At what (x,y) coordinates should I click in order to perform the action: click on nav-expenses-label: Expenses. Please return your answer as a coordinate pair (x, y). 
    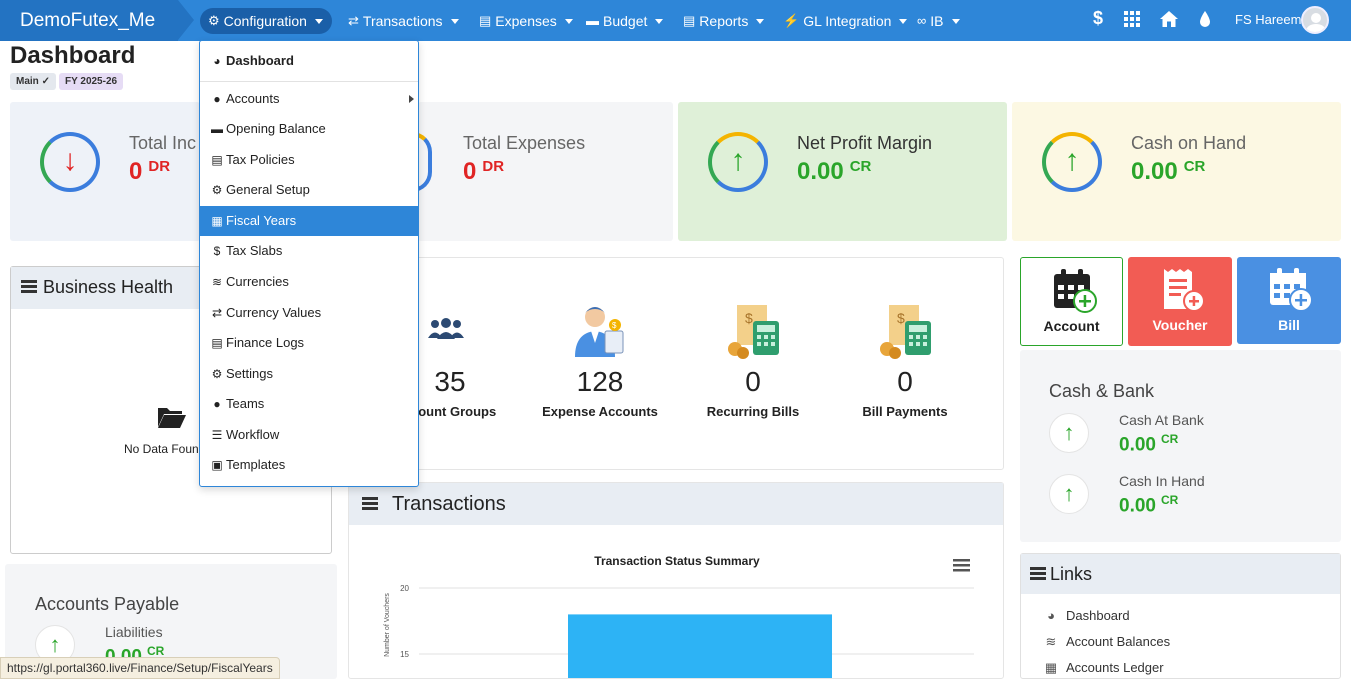
    Looking at the image, I should click on (526, 21).